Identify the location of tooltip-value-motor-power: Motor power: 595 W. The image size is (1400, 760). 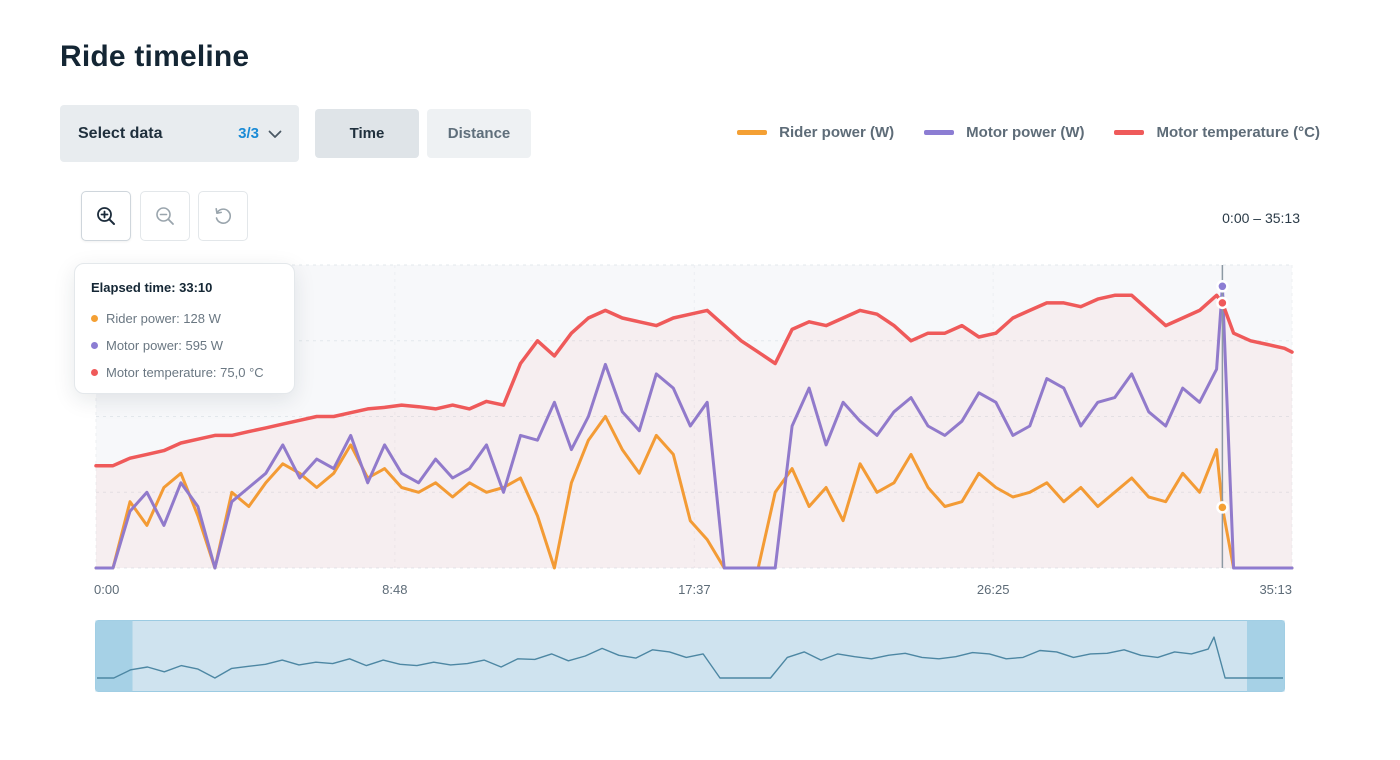
(165, 345).